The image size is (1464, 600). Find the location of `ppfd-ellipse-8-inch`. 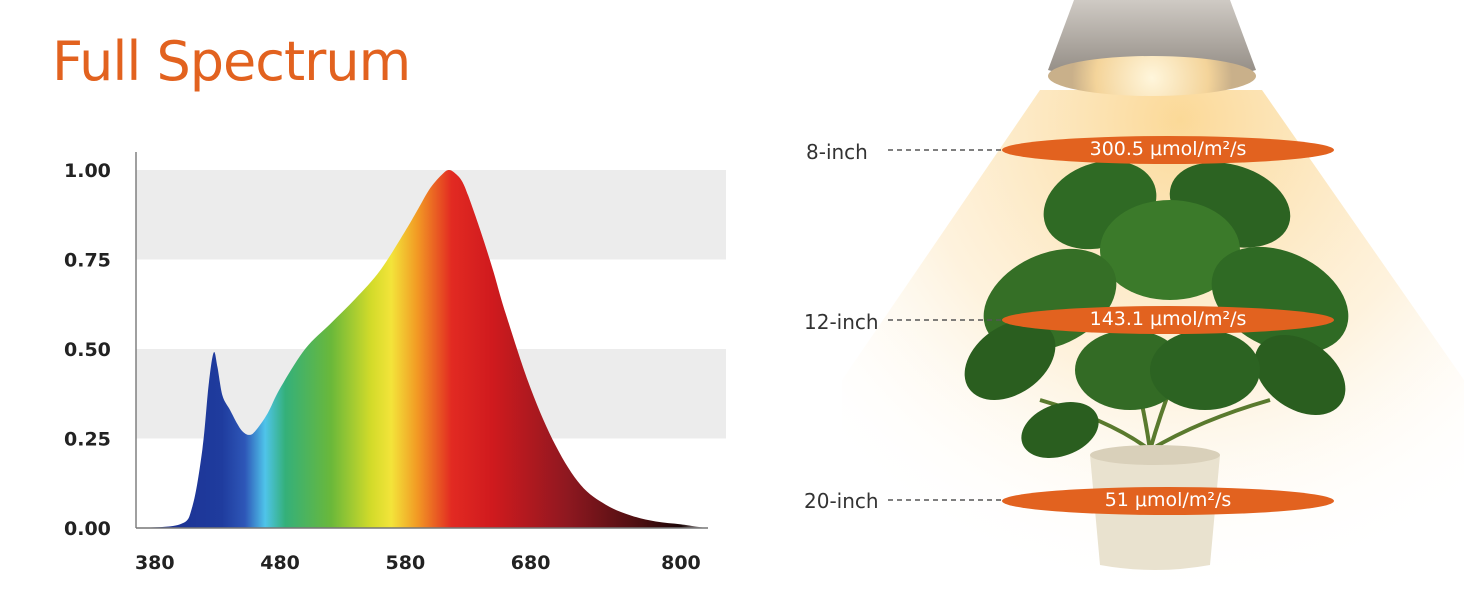

ppfd-ellipse-8-inch is located at coordinates (1168, 150).